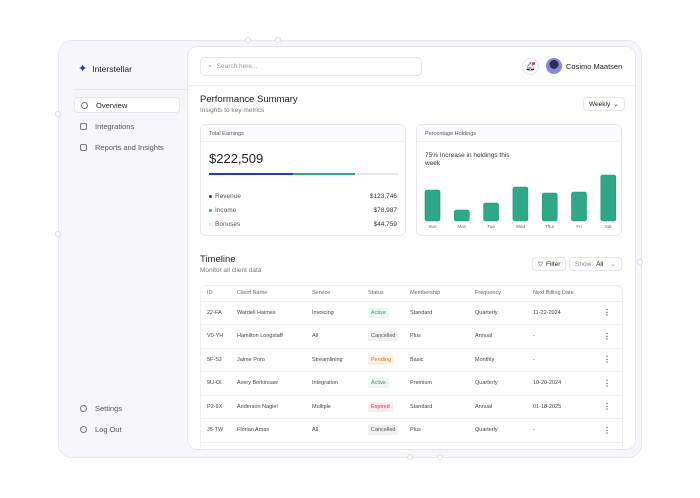 The height and width of the screenshot is (498, 700). Describe the element at coordinates (127, 408) in the screenshot. I see `sidebar-item-settings: Settings` at that location.